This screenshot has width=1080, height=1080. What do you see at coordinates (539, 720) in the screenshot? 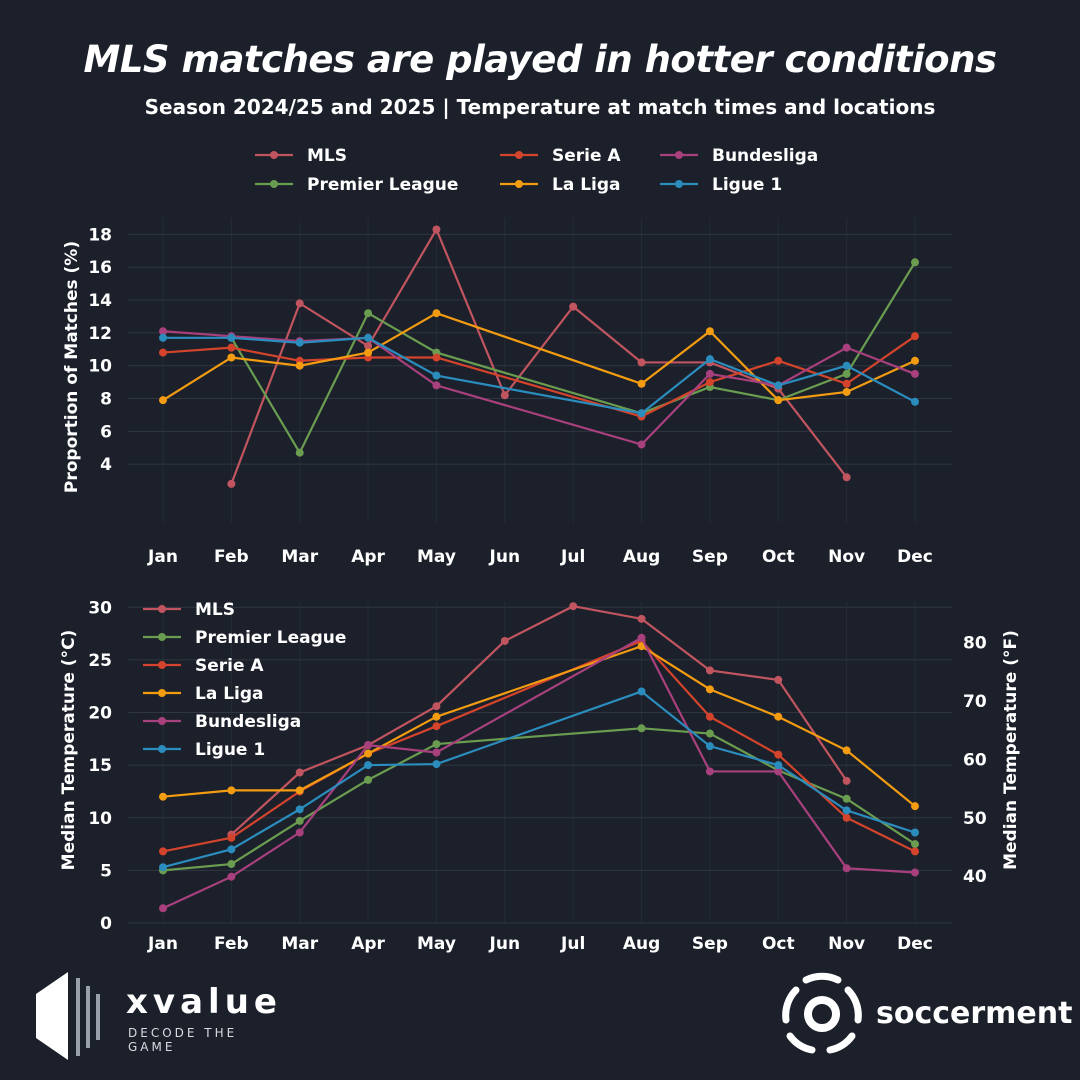
I see `bottom-series-line-mls` at bounding box center [539, 720].